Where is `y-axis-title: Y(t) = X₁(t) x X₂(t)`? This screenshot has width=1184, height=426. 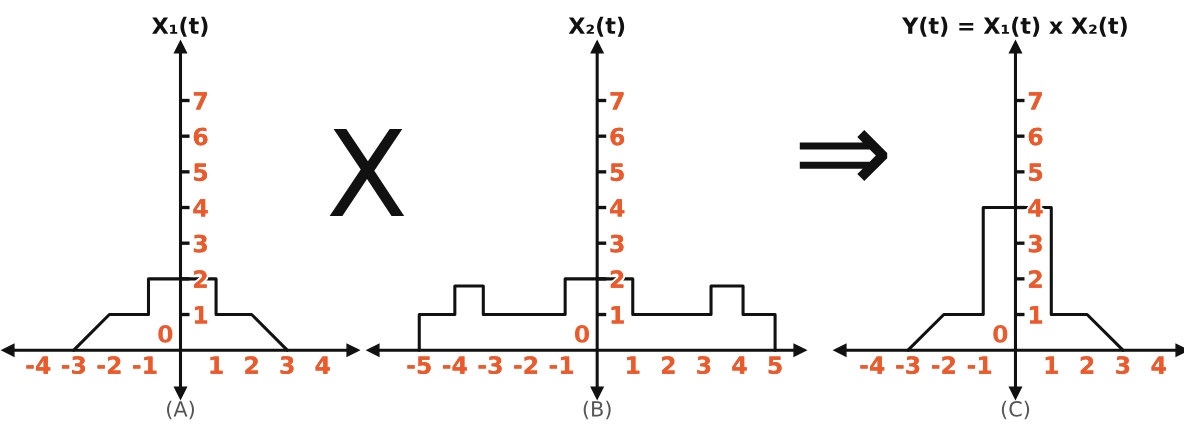
y-axis-title: Y(t) = X₁(t) x X₂(t) is located at coordinates (1014, 26).